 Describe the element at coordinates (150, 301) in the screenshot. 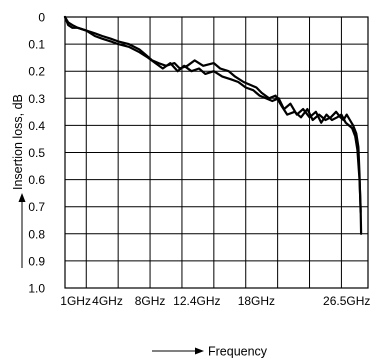

I see `x-tick-label: 8GHz` at that location.